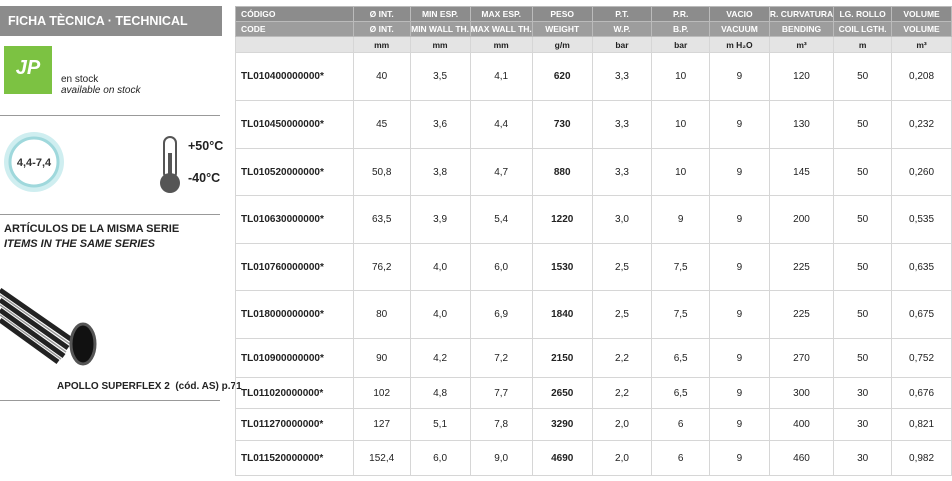 The image size is (952, 481). What do you see at coordinates (622, 219) in the screenshot?
I see `table-cell: 3,0` at bounding box center [622, 219].